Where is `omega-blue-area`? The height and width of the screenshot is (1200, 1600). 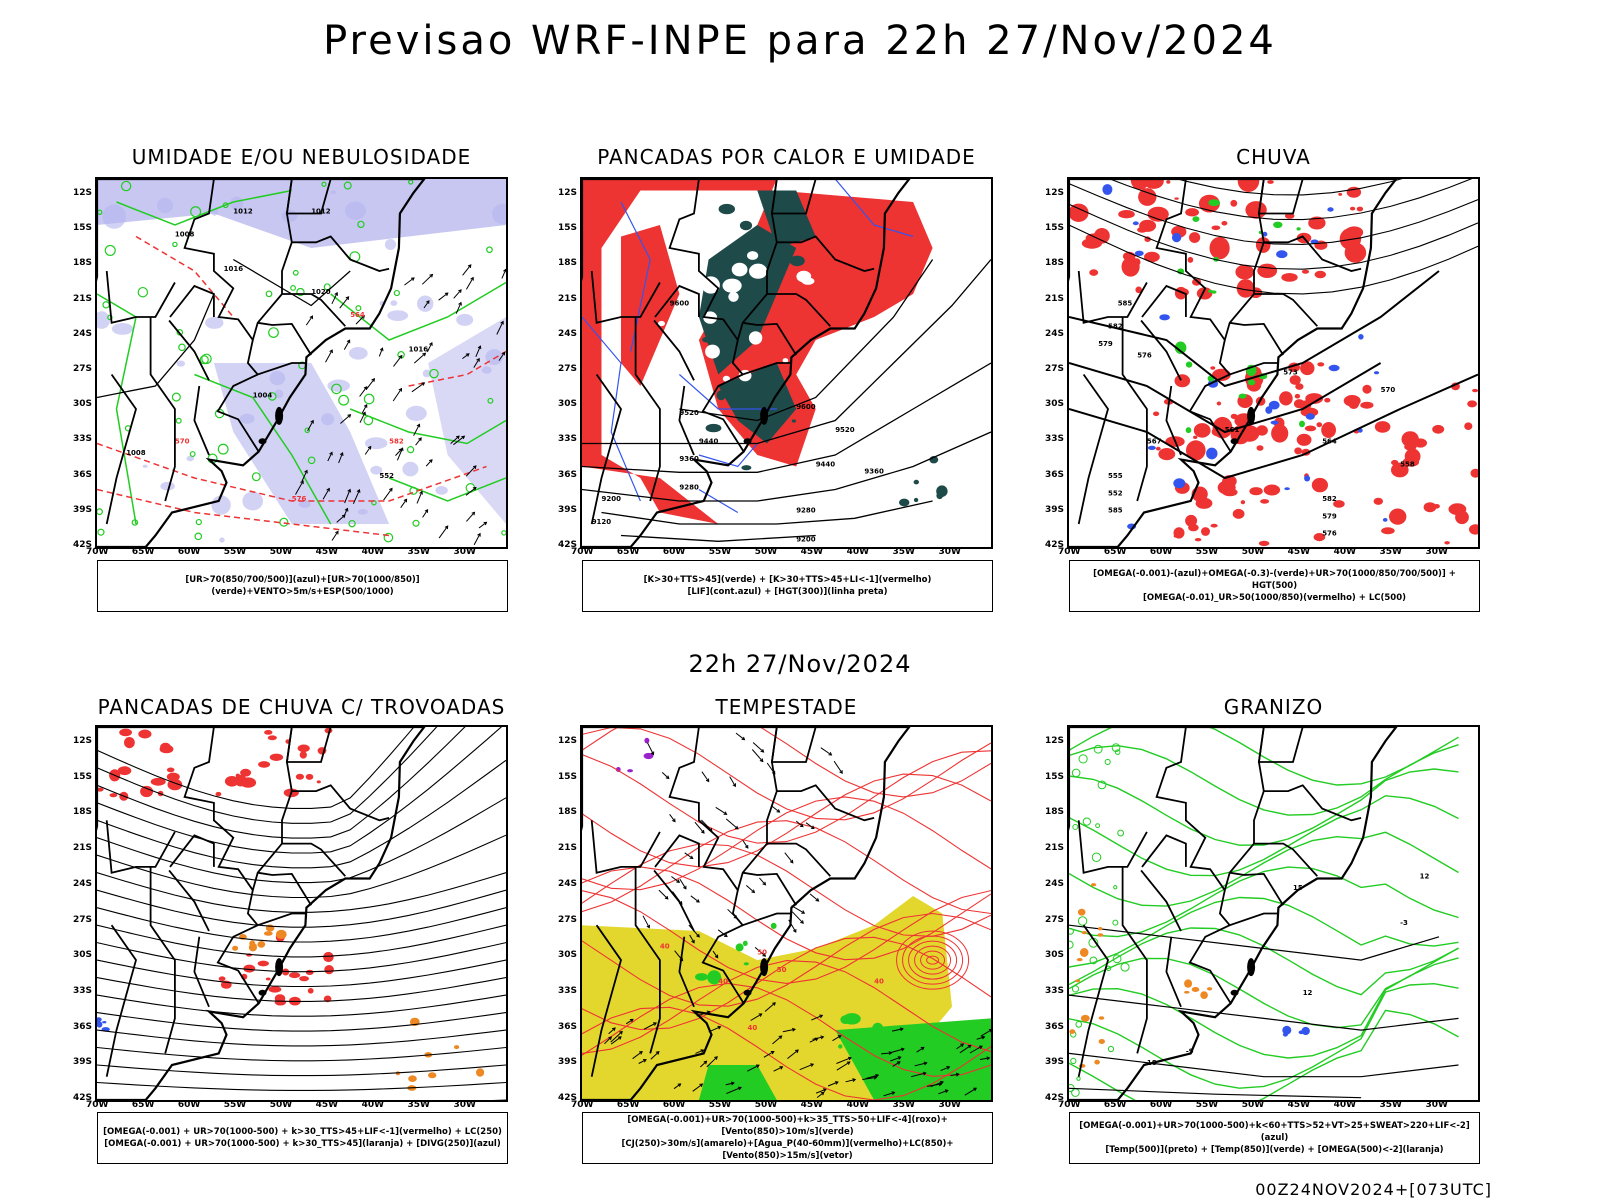
omega-blue-area is located at coordinates (1385, 520).